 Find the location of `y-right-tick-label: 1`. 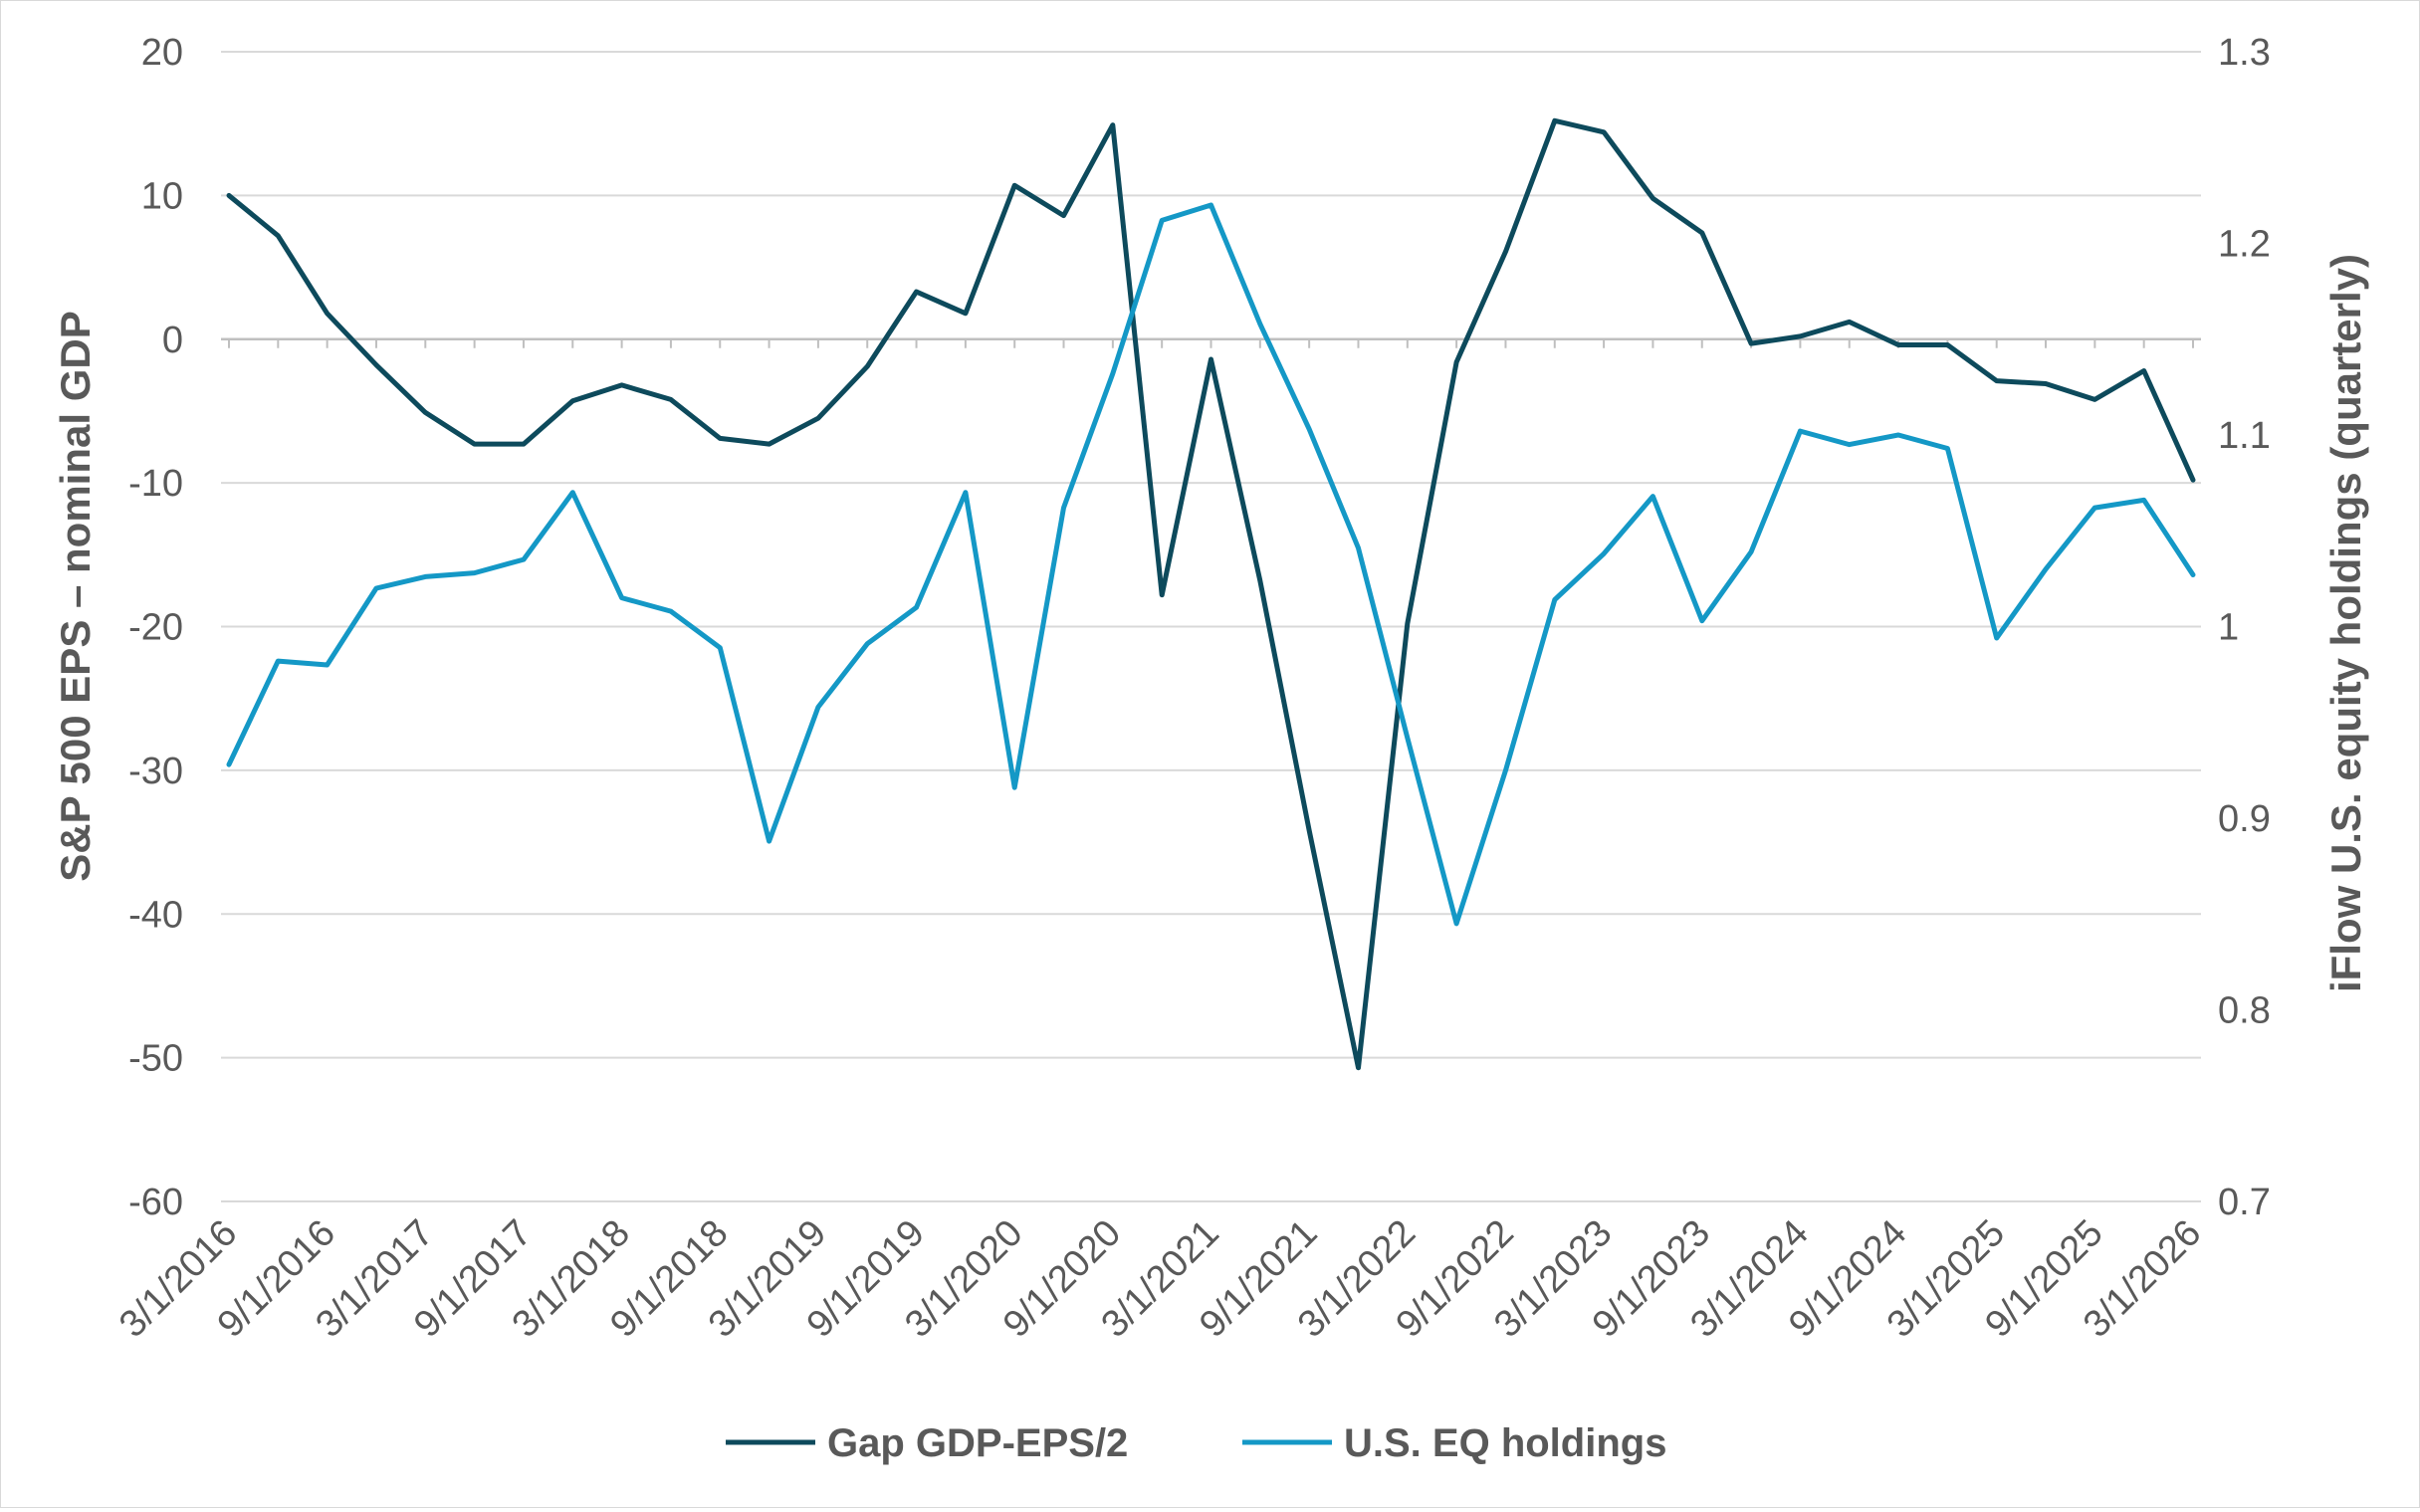

y-right-tick-label: 1 is located at coordinates (2229, 628).